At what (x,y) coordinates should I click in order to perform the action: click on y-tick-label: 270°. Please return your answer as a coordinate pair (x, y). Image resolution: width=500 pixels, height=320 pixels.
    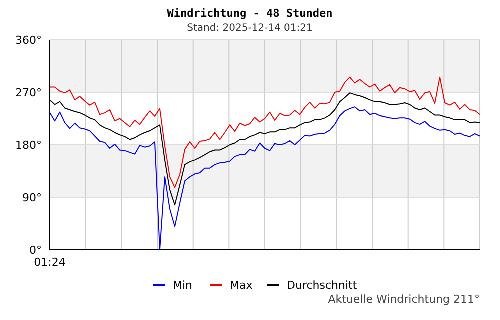
    Looking at the image, I should click on (29, 93).